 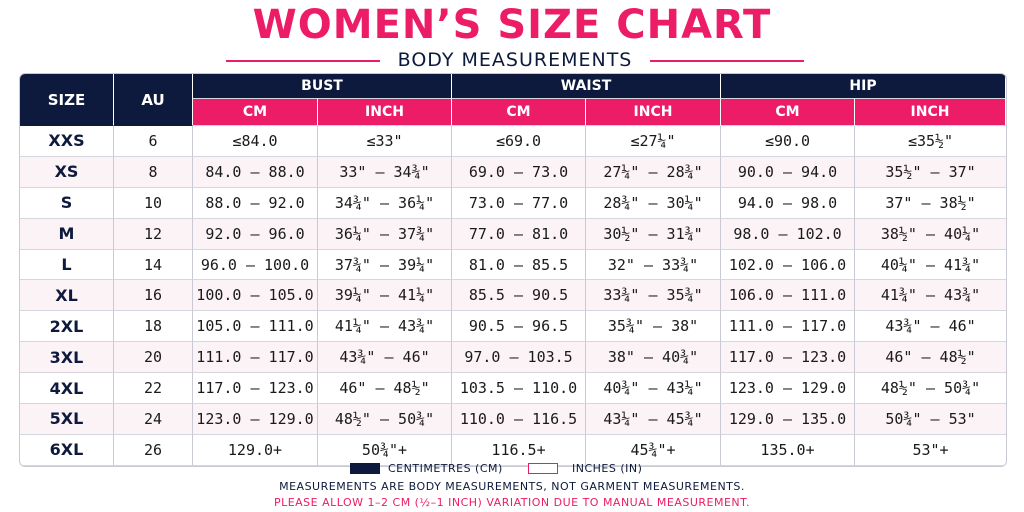 I want to click on bust-cm-cell: 92.0 – 96.0, so click(x=255, y=234).